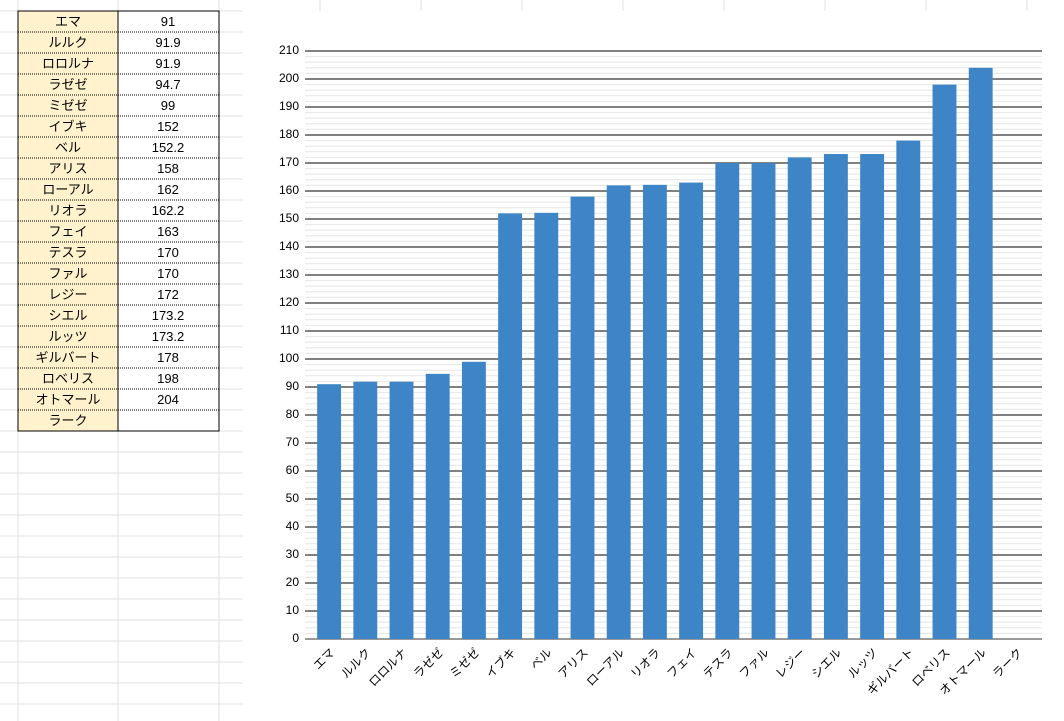  What do you see at coordinates (67, 210) in the screenshot?
I see `name-text: リオラ` at bounding box center [67, 210].